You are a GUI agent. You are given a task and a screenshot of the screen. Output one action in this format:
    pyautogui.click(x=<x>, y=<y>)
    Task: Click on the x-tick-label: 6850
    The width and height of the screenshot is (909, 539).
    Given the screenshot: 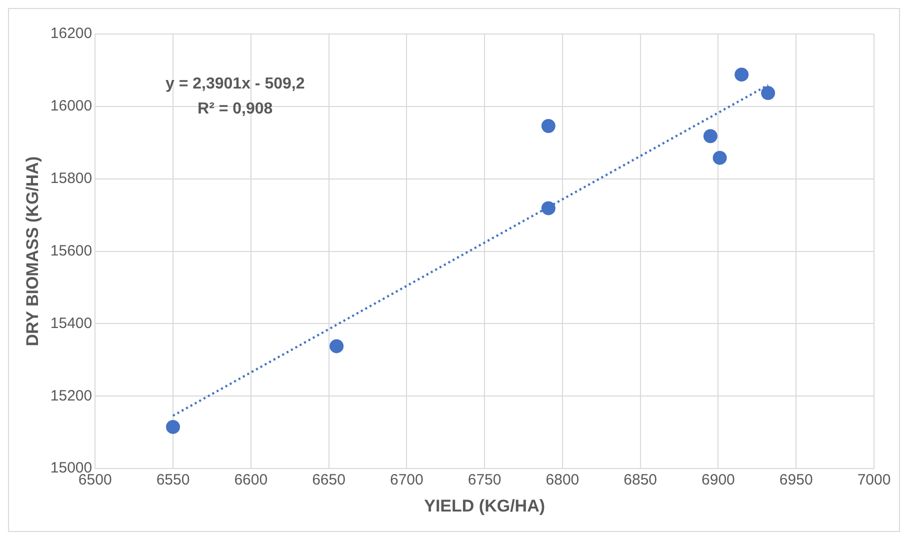 What is the action you would take?
    pyautogui.click(x=641, y=480)
    